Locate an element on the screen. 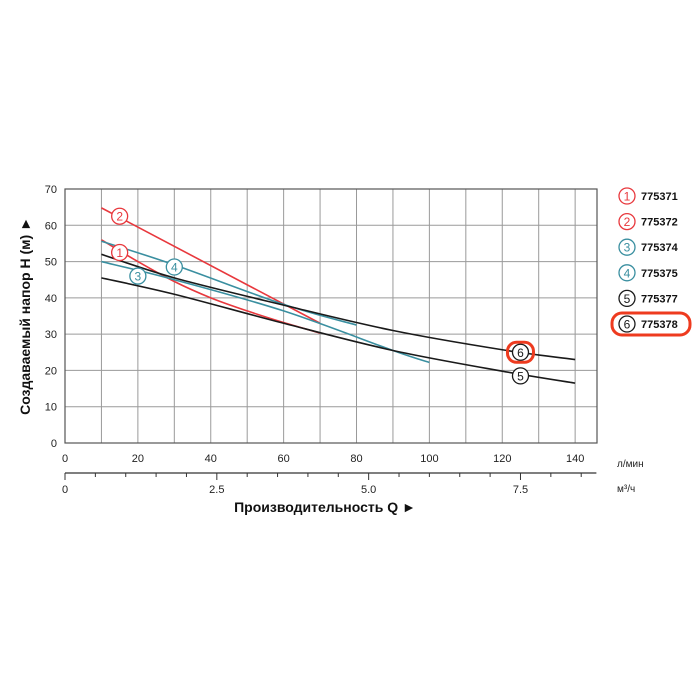 The width and height of the screenshot is (700, 700). series-marker-label: 2 is located at coordinates (119, 217).